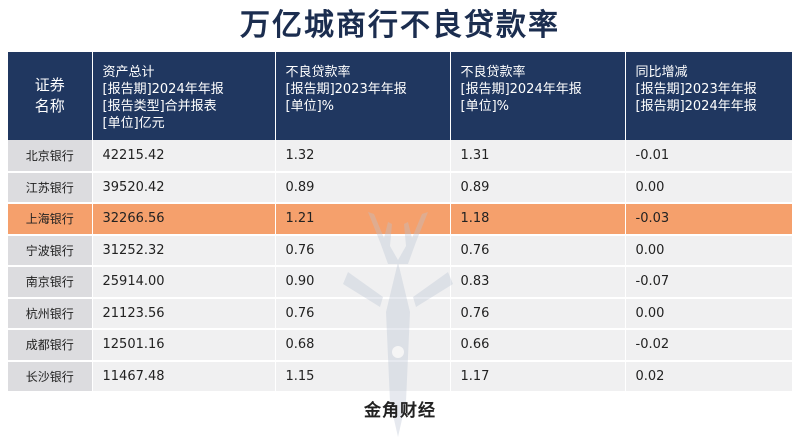 The height and width of the screenshot is (442, 800). I want to click on npl-2023-cell: 0.89, so click(363, 187).